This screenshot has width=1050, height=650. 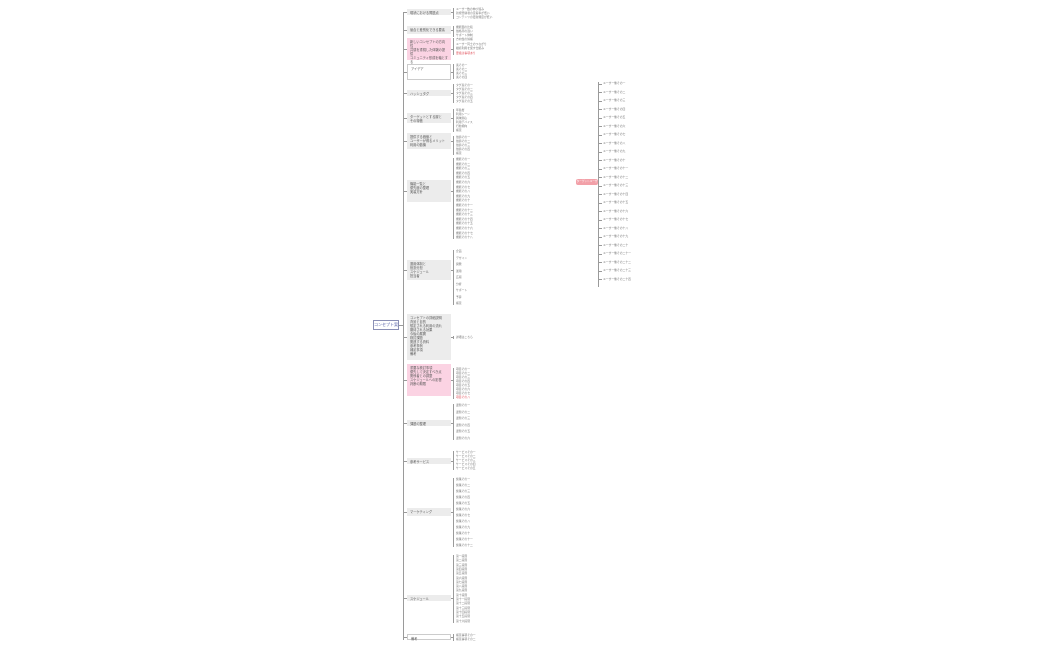 What do you see at coordinates (473, 13) in the screenshot?
I see `child-item: 新規登録者の定着率が低い` at bounding box center [473, 13].